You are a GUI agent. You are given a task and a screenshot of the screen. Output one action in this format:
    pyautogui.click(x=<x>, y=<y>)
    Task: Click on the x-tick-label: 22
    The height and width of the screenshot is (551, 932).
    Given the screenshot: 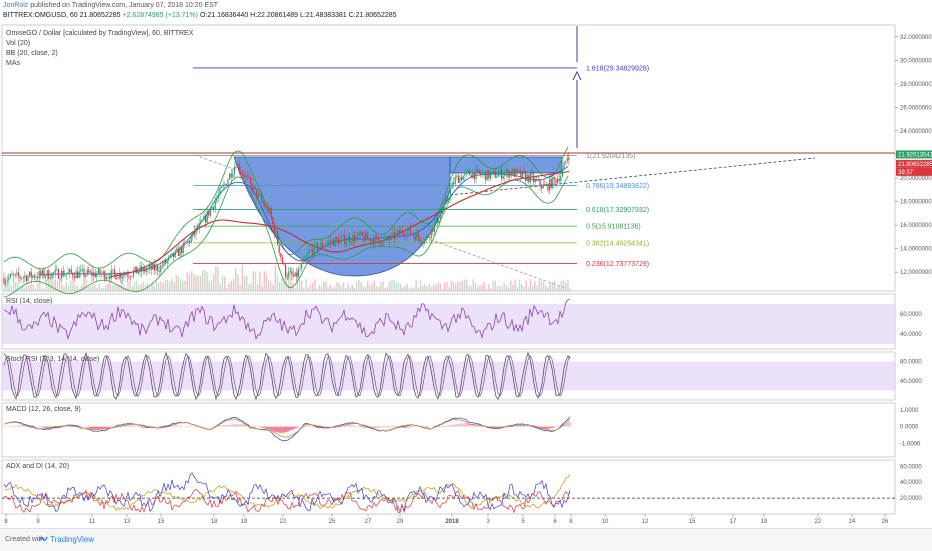 What is the action you would take?
    pyautogui.click(x=818, y=522)
    